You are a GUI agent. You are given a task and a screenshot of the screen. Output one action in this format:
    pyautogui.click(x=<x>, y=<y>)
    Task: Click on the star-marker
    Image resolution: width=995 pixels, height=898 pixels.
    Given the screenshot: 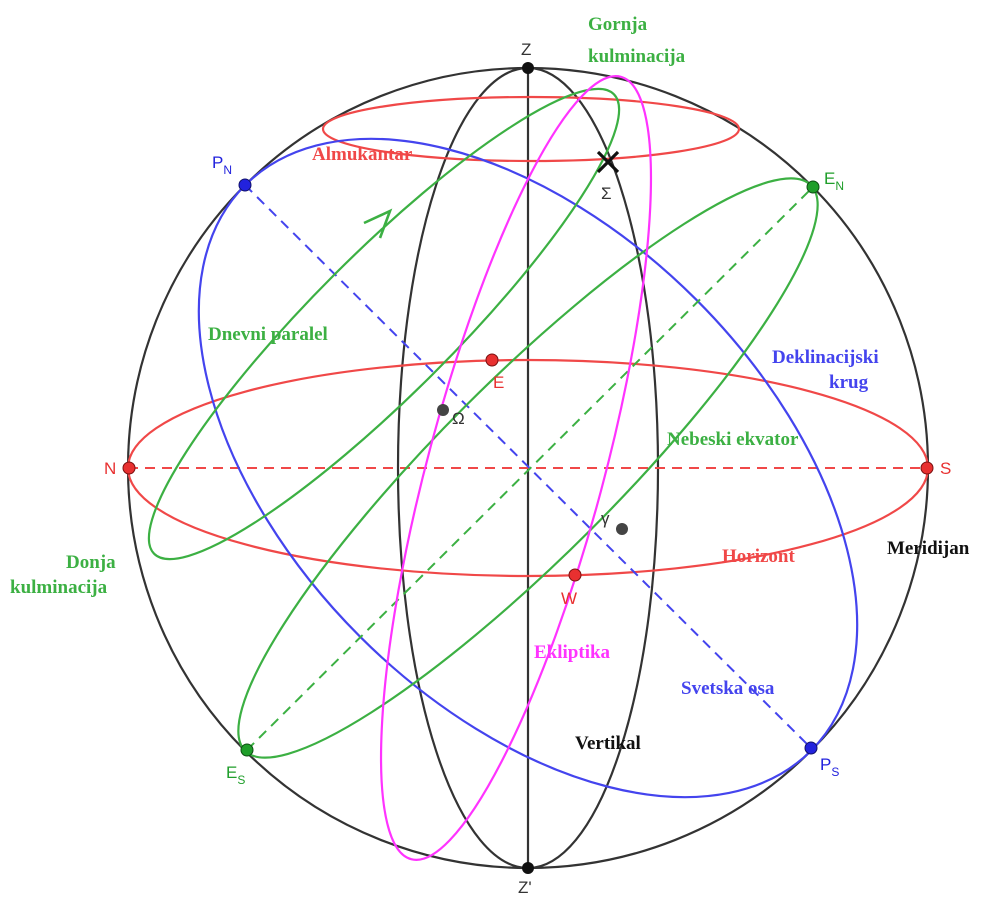 What is the action you would take?
    pyautogui.click(x=608, y=162)
    